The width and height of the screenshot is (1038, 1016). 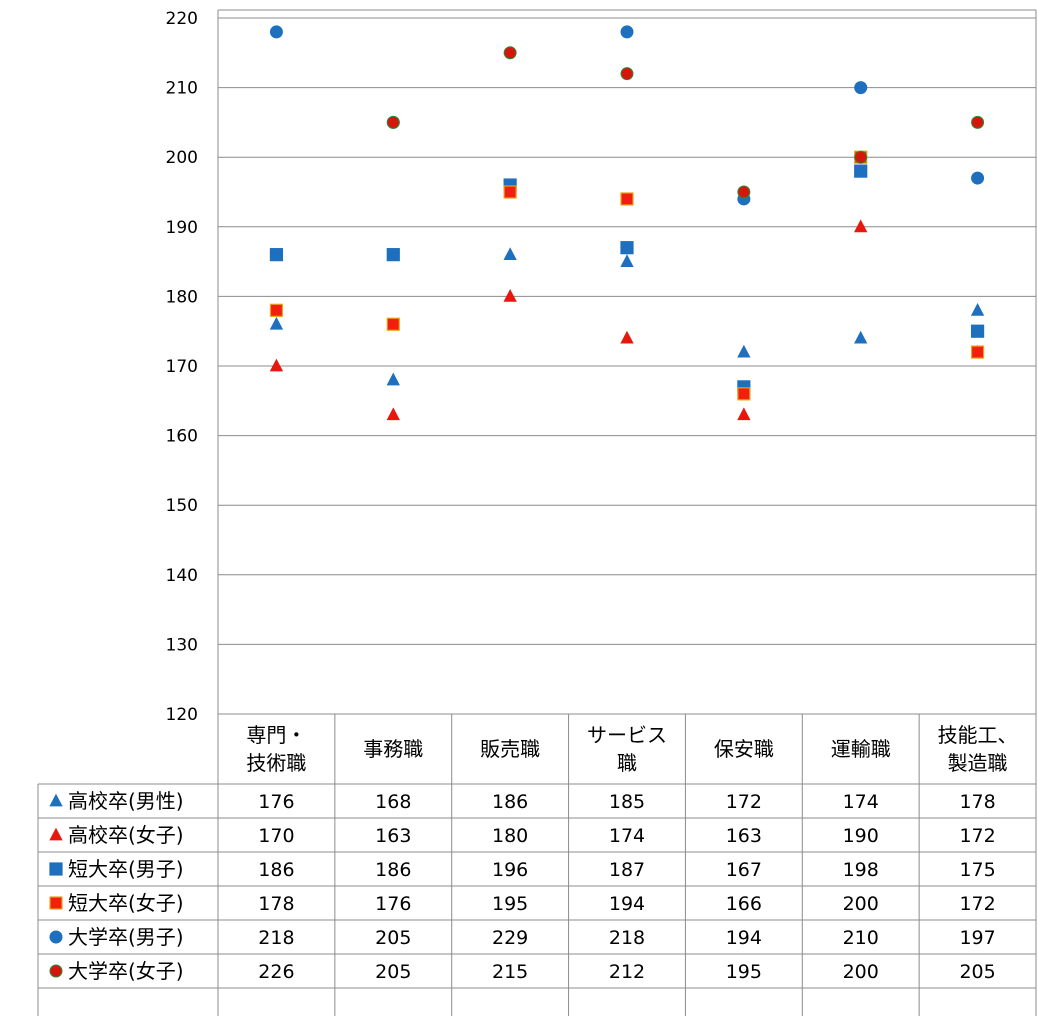 I want to click on table-cell-value: 195, so click(x=744, y=972).